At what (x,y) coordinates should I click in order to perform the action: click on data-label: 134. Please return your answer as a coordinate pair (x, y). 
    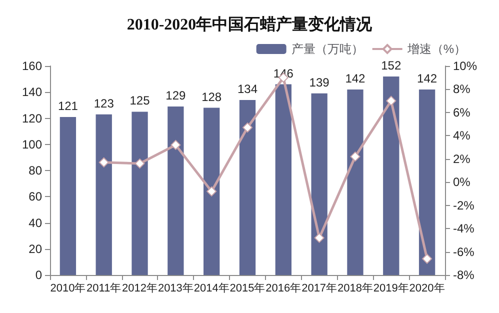
    Looking at the image, I should click on (247, 89).